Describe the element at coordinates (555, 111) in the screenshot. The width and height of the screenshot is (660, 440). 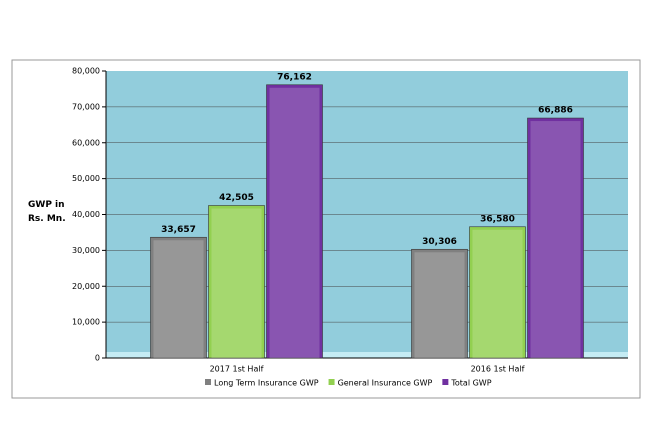
I see `value-label: 66,886` at that location.